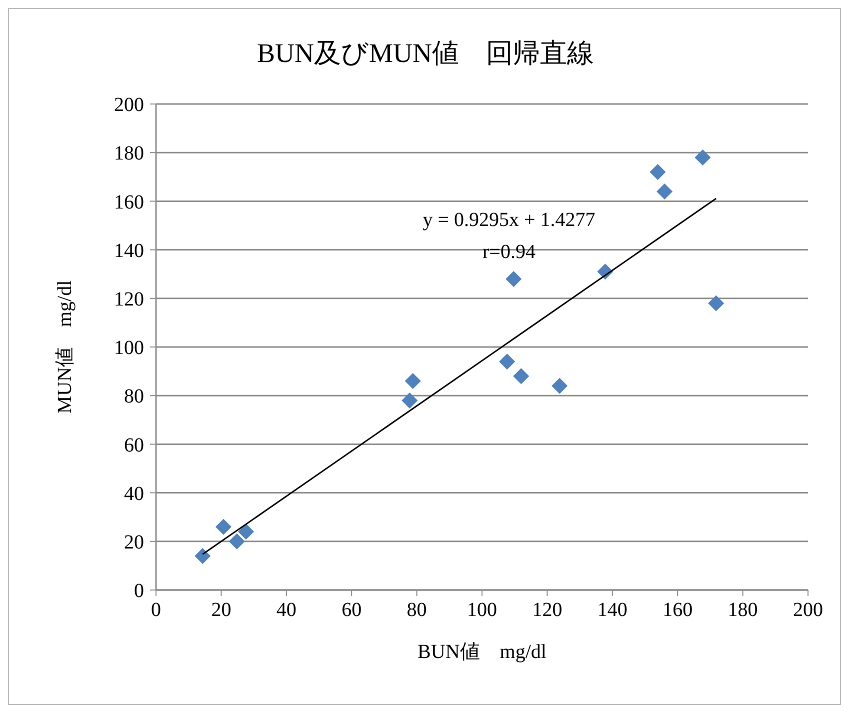 The width and height of the screenshot is (849, 713). What do you see at coordinates (139, 591) in the screenshot?
I see `y-tick-label: 0` at bounding box center [139, 591].